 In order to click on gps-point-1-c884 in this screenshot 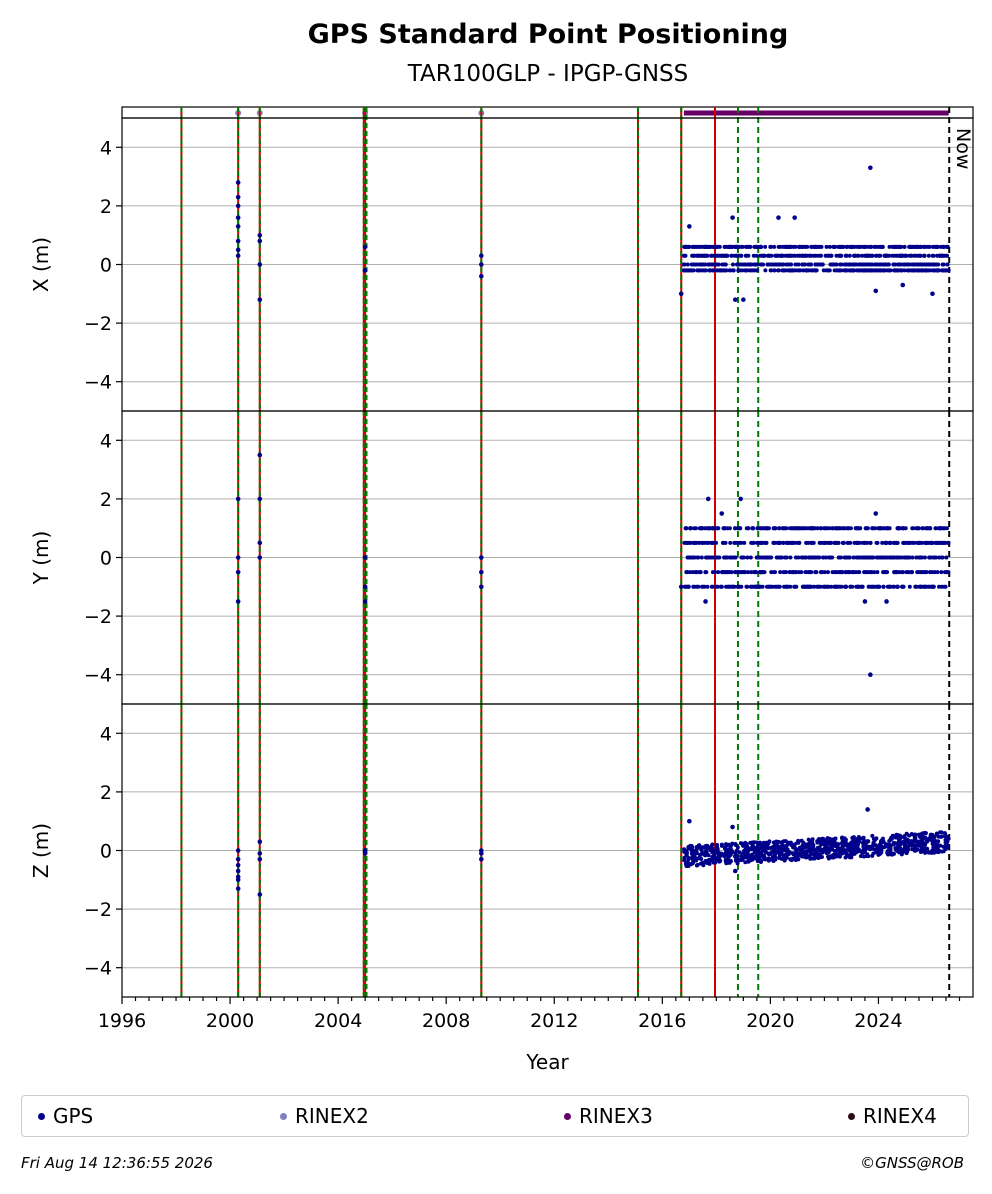, I will do `click(735, 528)`.